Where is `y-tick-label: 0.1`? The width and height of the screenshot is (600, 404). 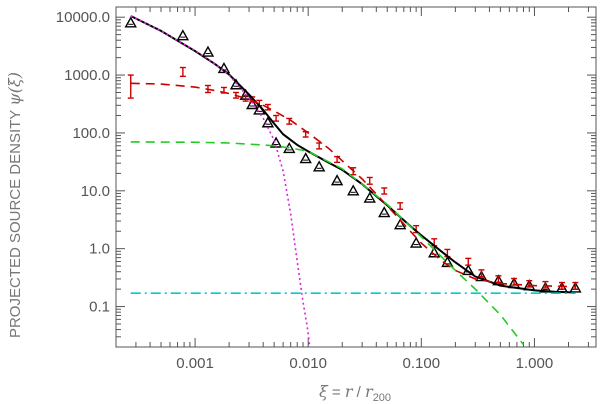 y-tick-label: 0.1 is located at coordinates (99, 307).